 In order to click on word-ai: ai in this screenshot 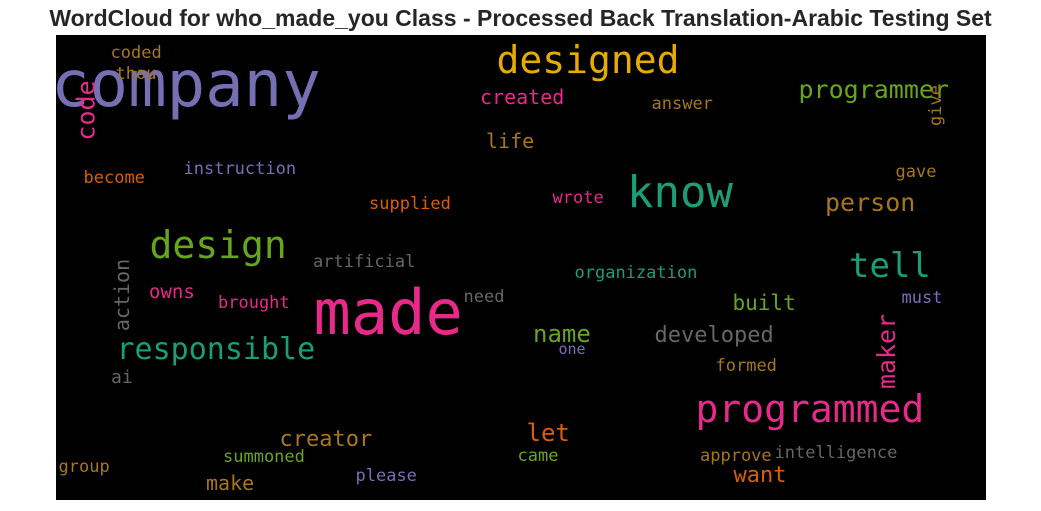, I will do `click(122, 377)`.